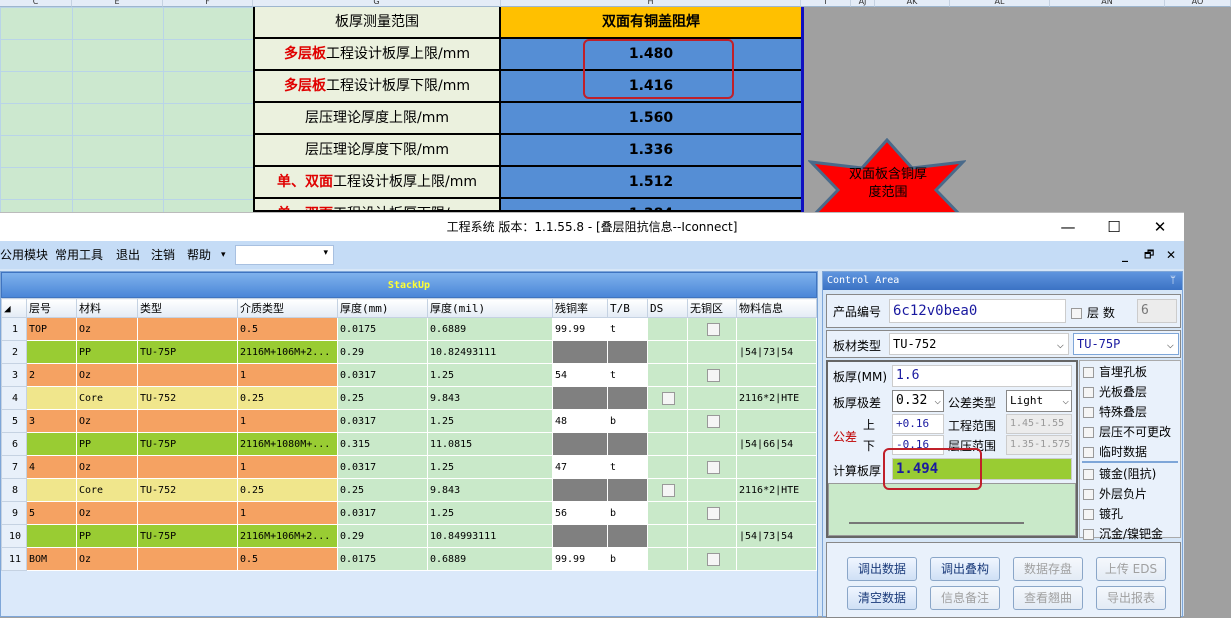 The height and width of the screenshot is (618, 1231). What do you see at coordinates (287, 398) in the screenshot?
I see `cell-diel: 0.25` at bounding box center [287, 398].